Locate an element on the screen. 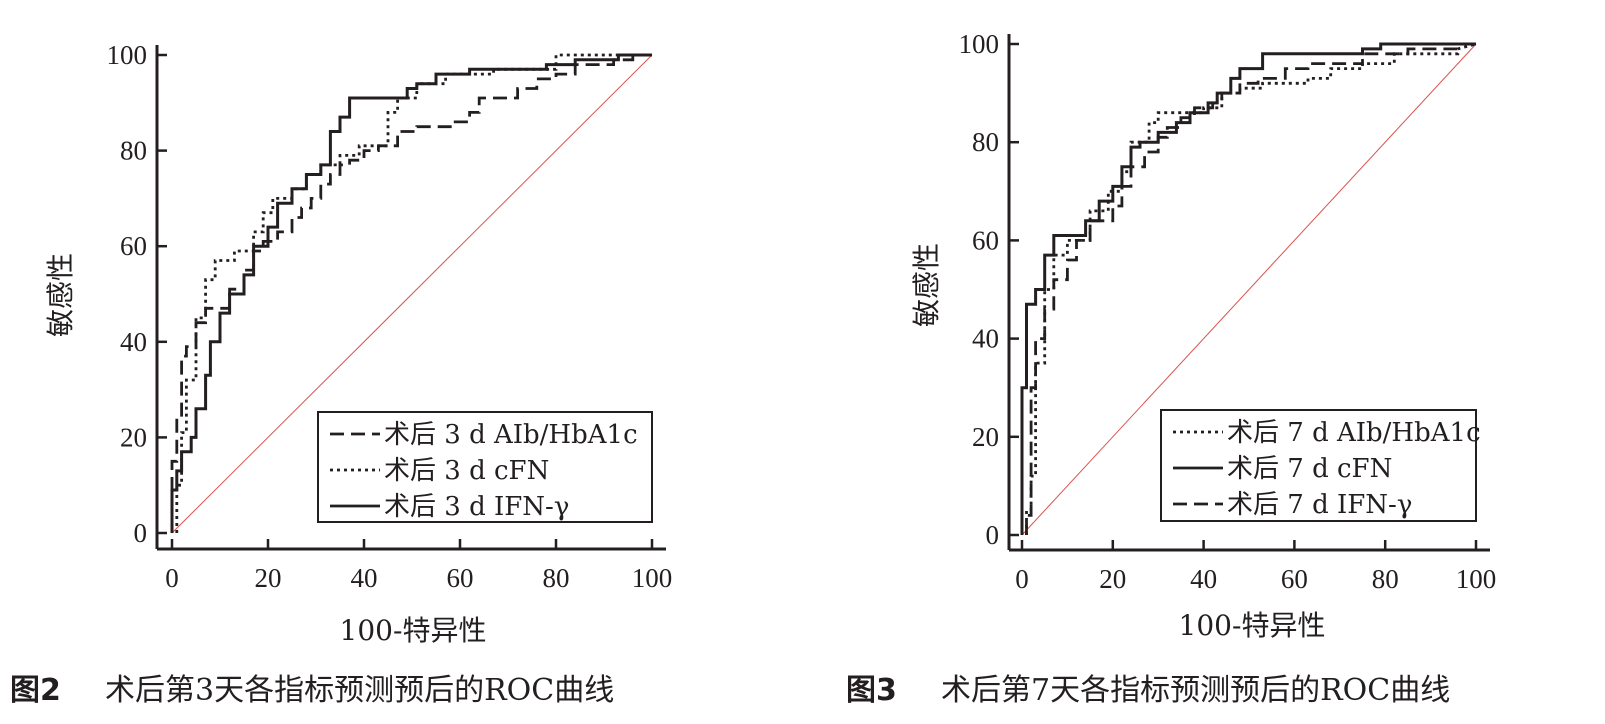 This screenshot has width=1605, height=724. legend-label: 术后 3 d AIb/HbA1c is located at coordinates (511, 435).